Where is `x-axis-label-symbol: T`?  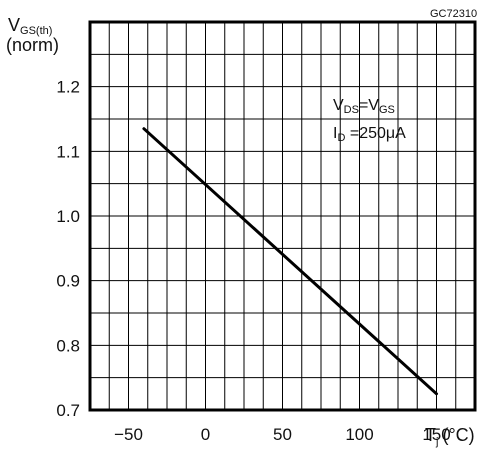 x-axis-label-symbol: T is located at coordinates (430, 435).